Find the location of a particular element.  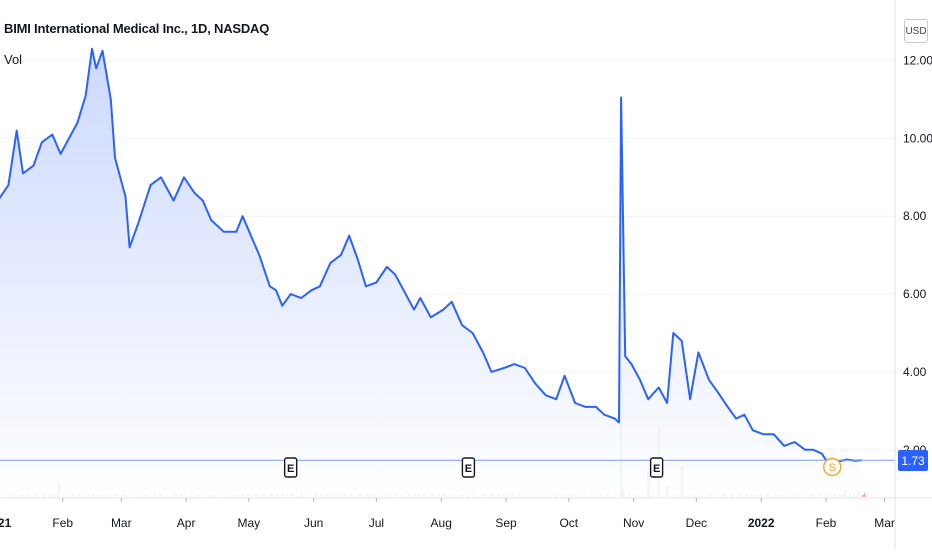

volume-legend-label: Vol is located at coordinates (13, 59).